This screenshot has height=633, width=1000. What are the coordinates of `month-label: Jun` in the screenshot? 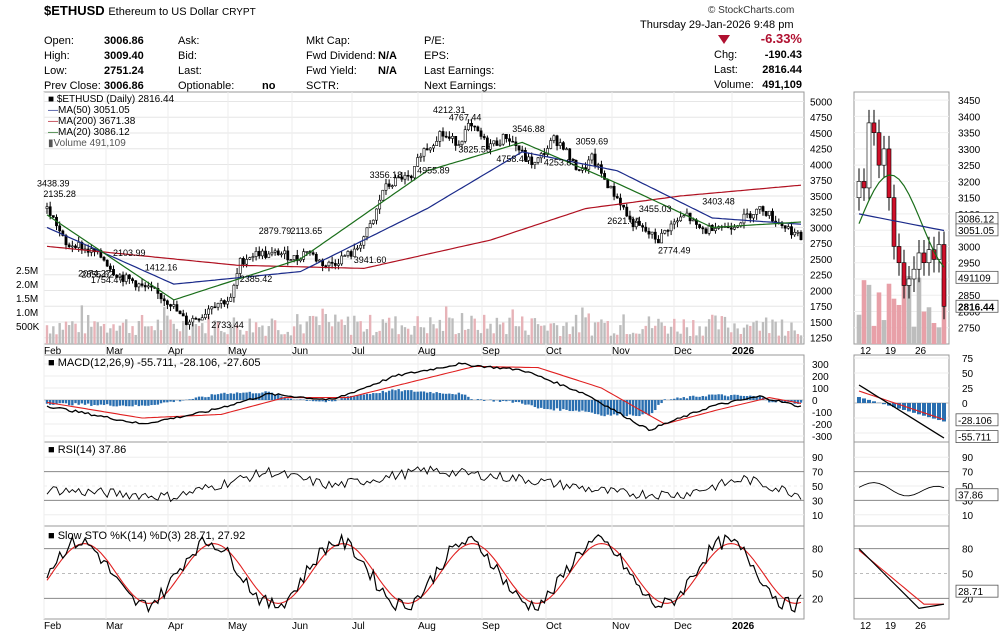 It's located at (300, 351).